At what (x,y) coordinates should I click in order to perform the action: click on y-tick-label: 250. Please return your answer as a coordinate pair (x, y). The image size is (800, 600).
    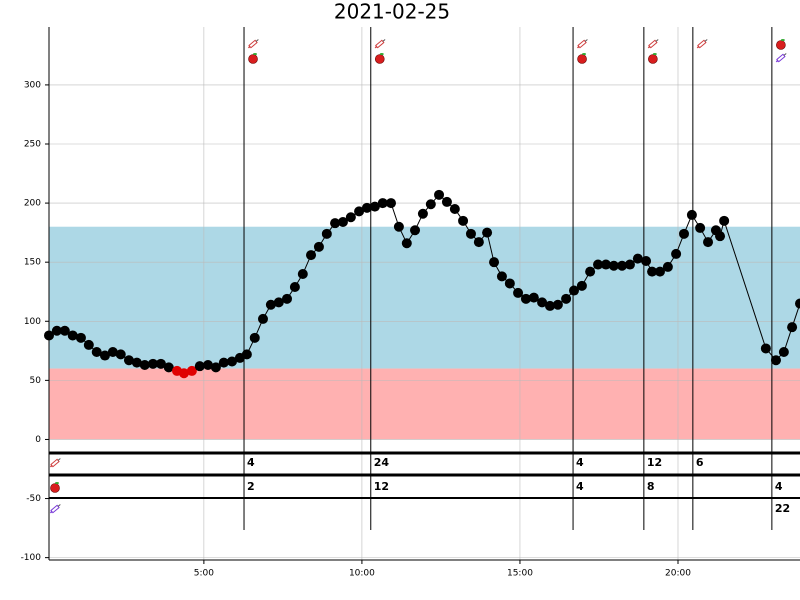
    Looking at the image, I should click on (32, 145).